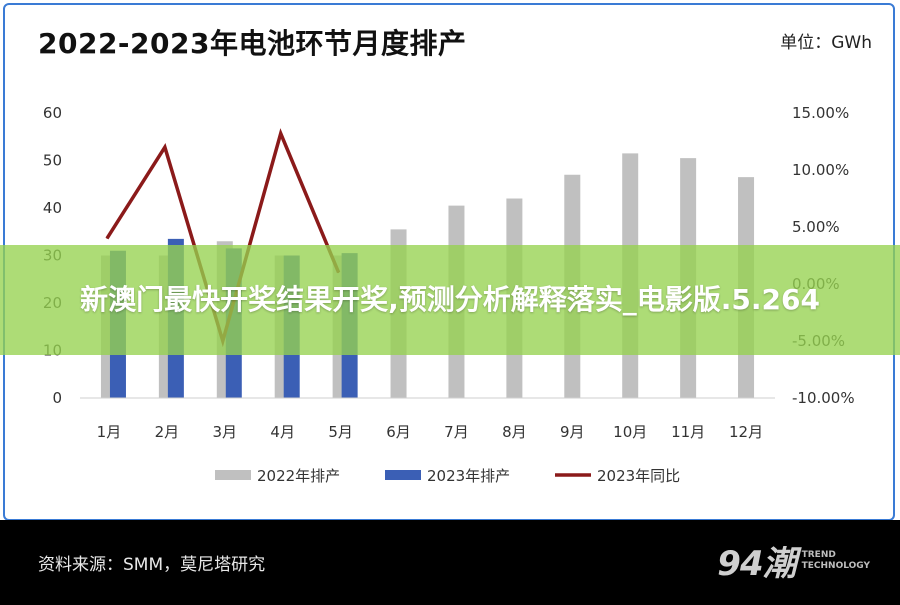  What do you see at coordinates (52, 208) in the screenshot?
I see `left-tick-label: 40` at bounding box center [52, 208].